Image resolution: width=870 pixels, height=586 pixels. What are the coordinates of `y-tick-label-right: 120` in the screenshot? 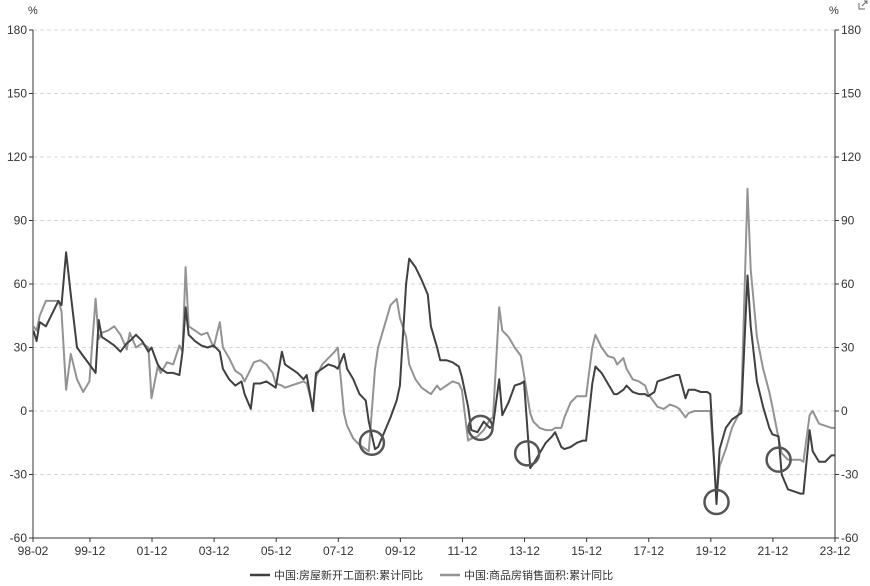 It's located at (851, 157).